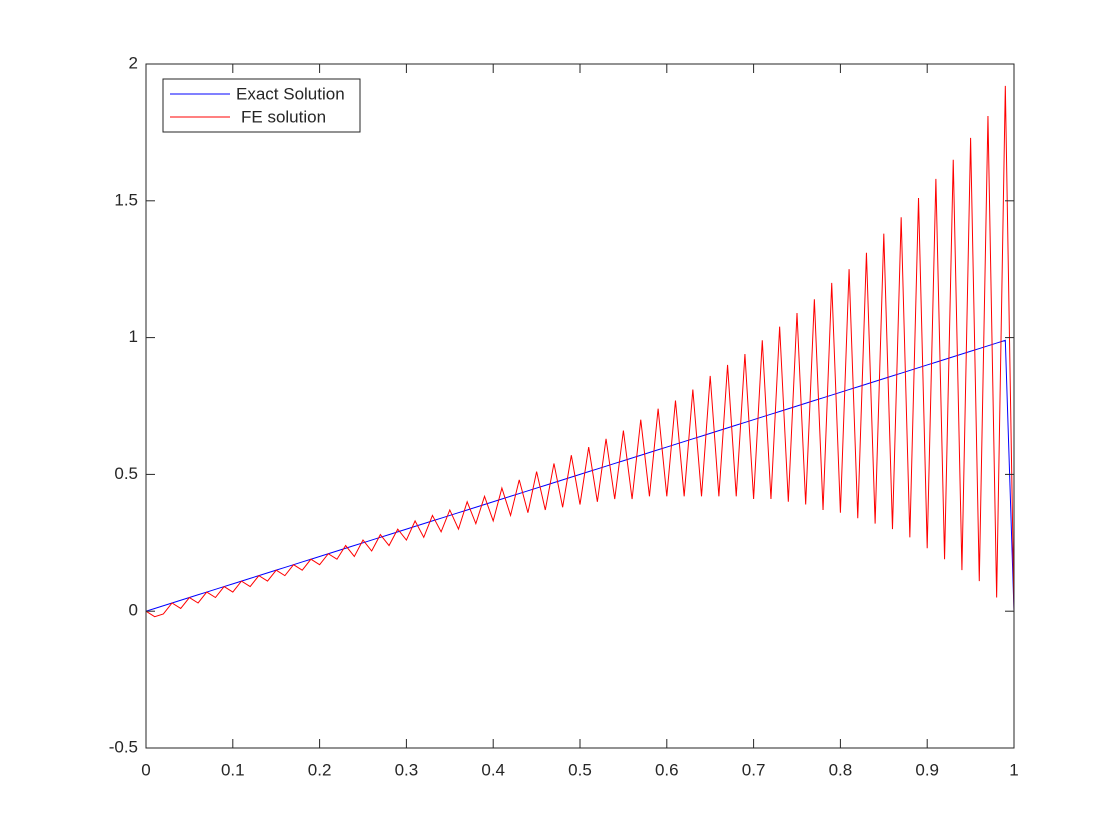 This screenshot has height=840, width=1120. Describe the element at coordinates (667, 769) in the screenshot. I see `x-tick-label: 0.6` at that location.